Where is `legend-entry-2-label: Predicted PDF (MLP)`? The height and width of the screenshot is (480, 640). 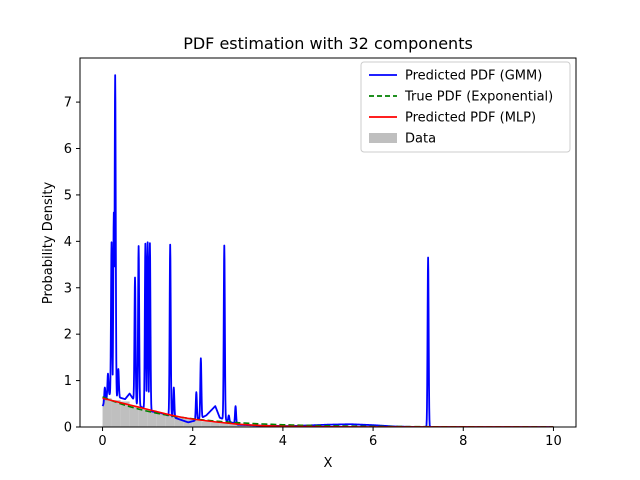
legend-entry-2-label: Predicted PDF (MLP) is located at coordinates (470, 118).